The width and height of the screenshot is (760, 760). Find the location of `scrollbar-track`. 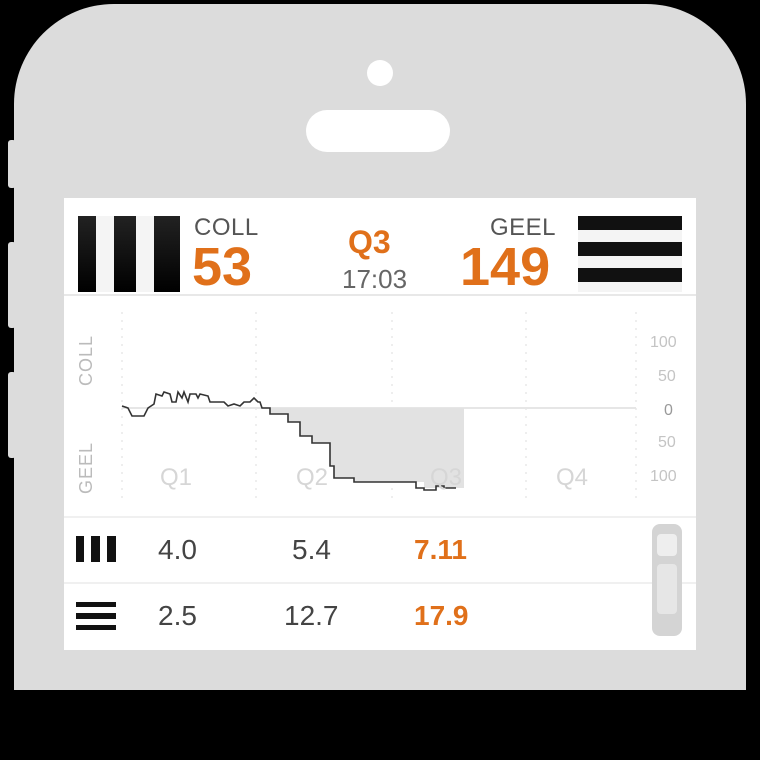

scrollbar-track is located at coordinates (667, 580).